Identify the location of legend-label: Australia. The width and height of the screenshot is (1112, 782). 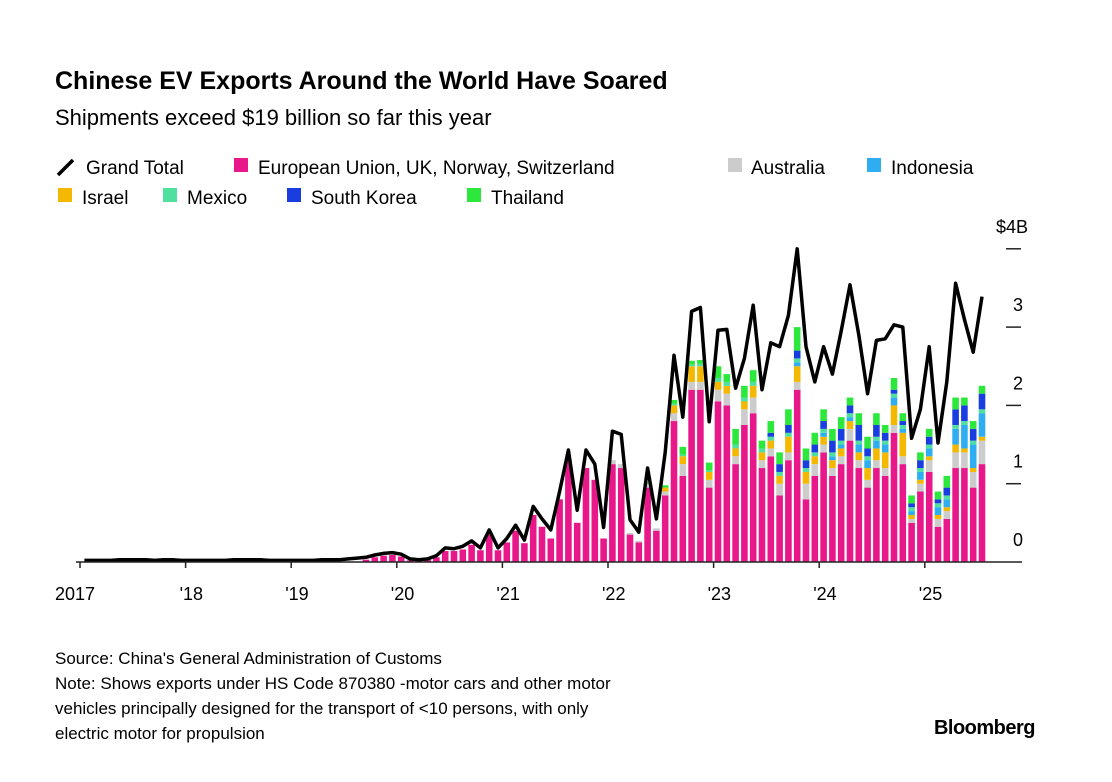
(788, 168).